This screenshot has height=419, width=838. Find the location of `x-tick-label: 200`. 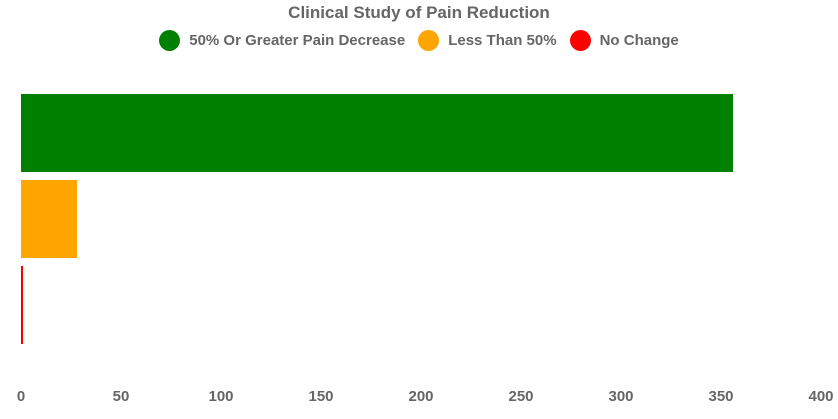

x-tick-label: 200 is located at coordinates (421, 396).